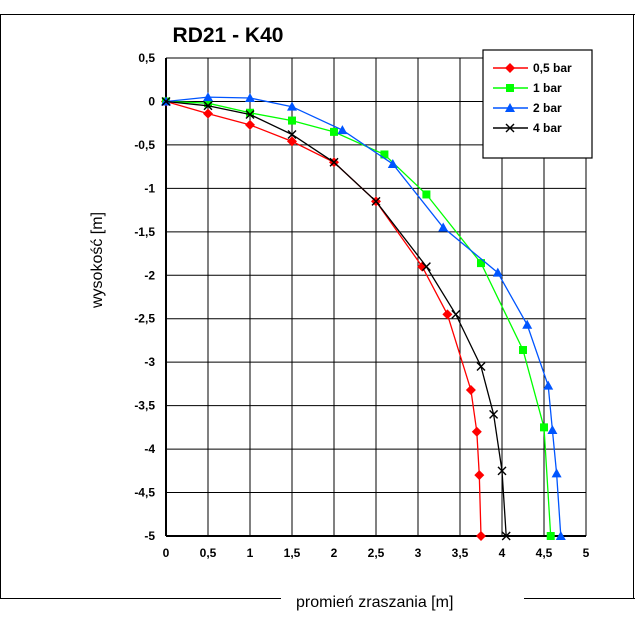 Image resolution: width=635 pixels, height=617 pixels. I want to click on y-tick-label: -3, so click(149, 362).